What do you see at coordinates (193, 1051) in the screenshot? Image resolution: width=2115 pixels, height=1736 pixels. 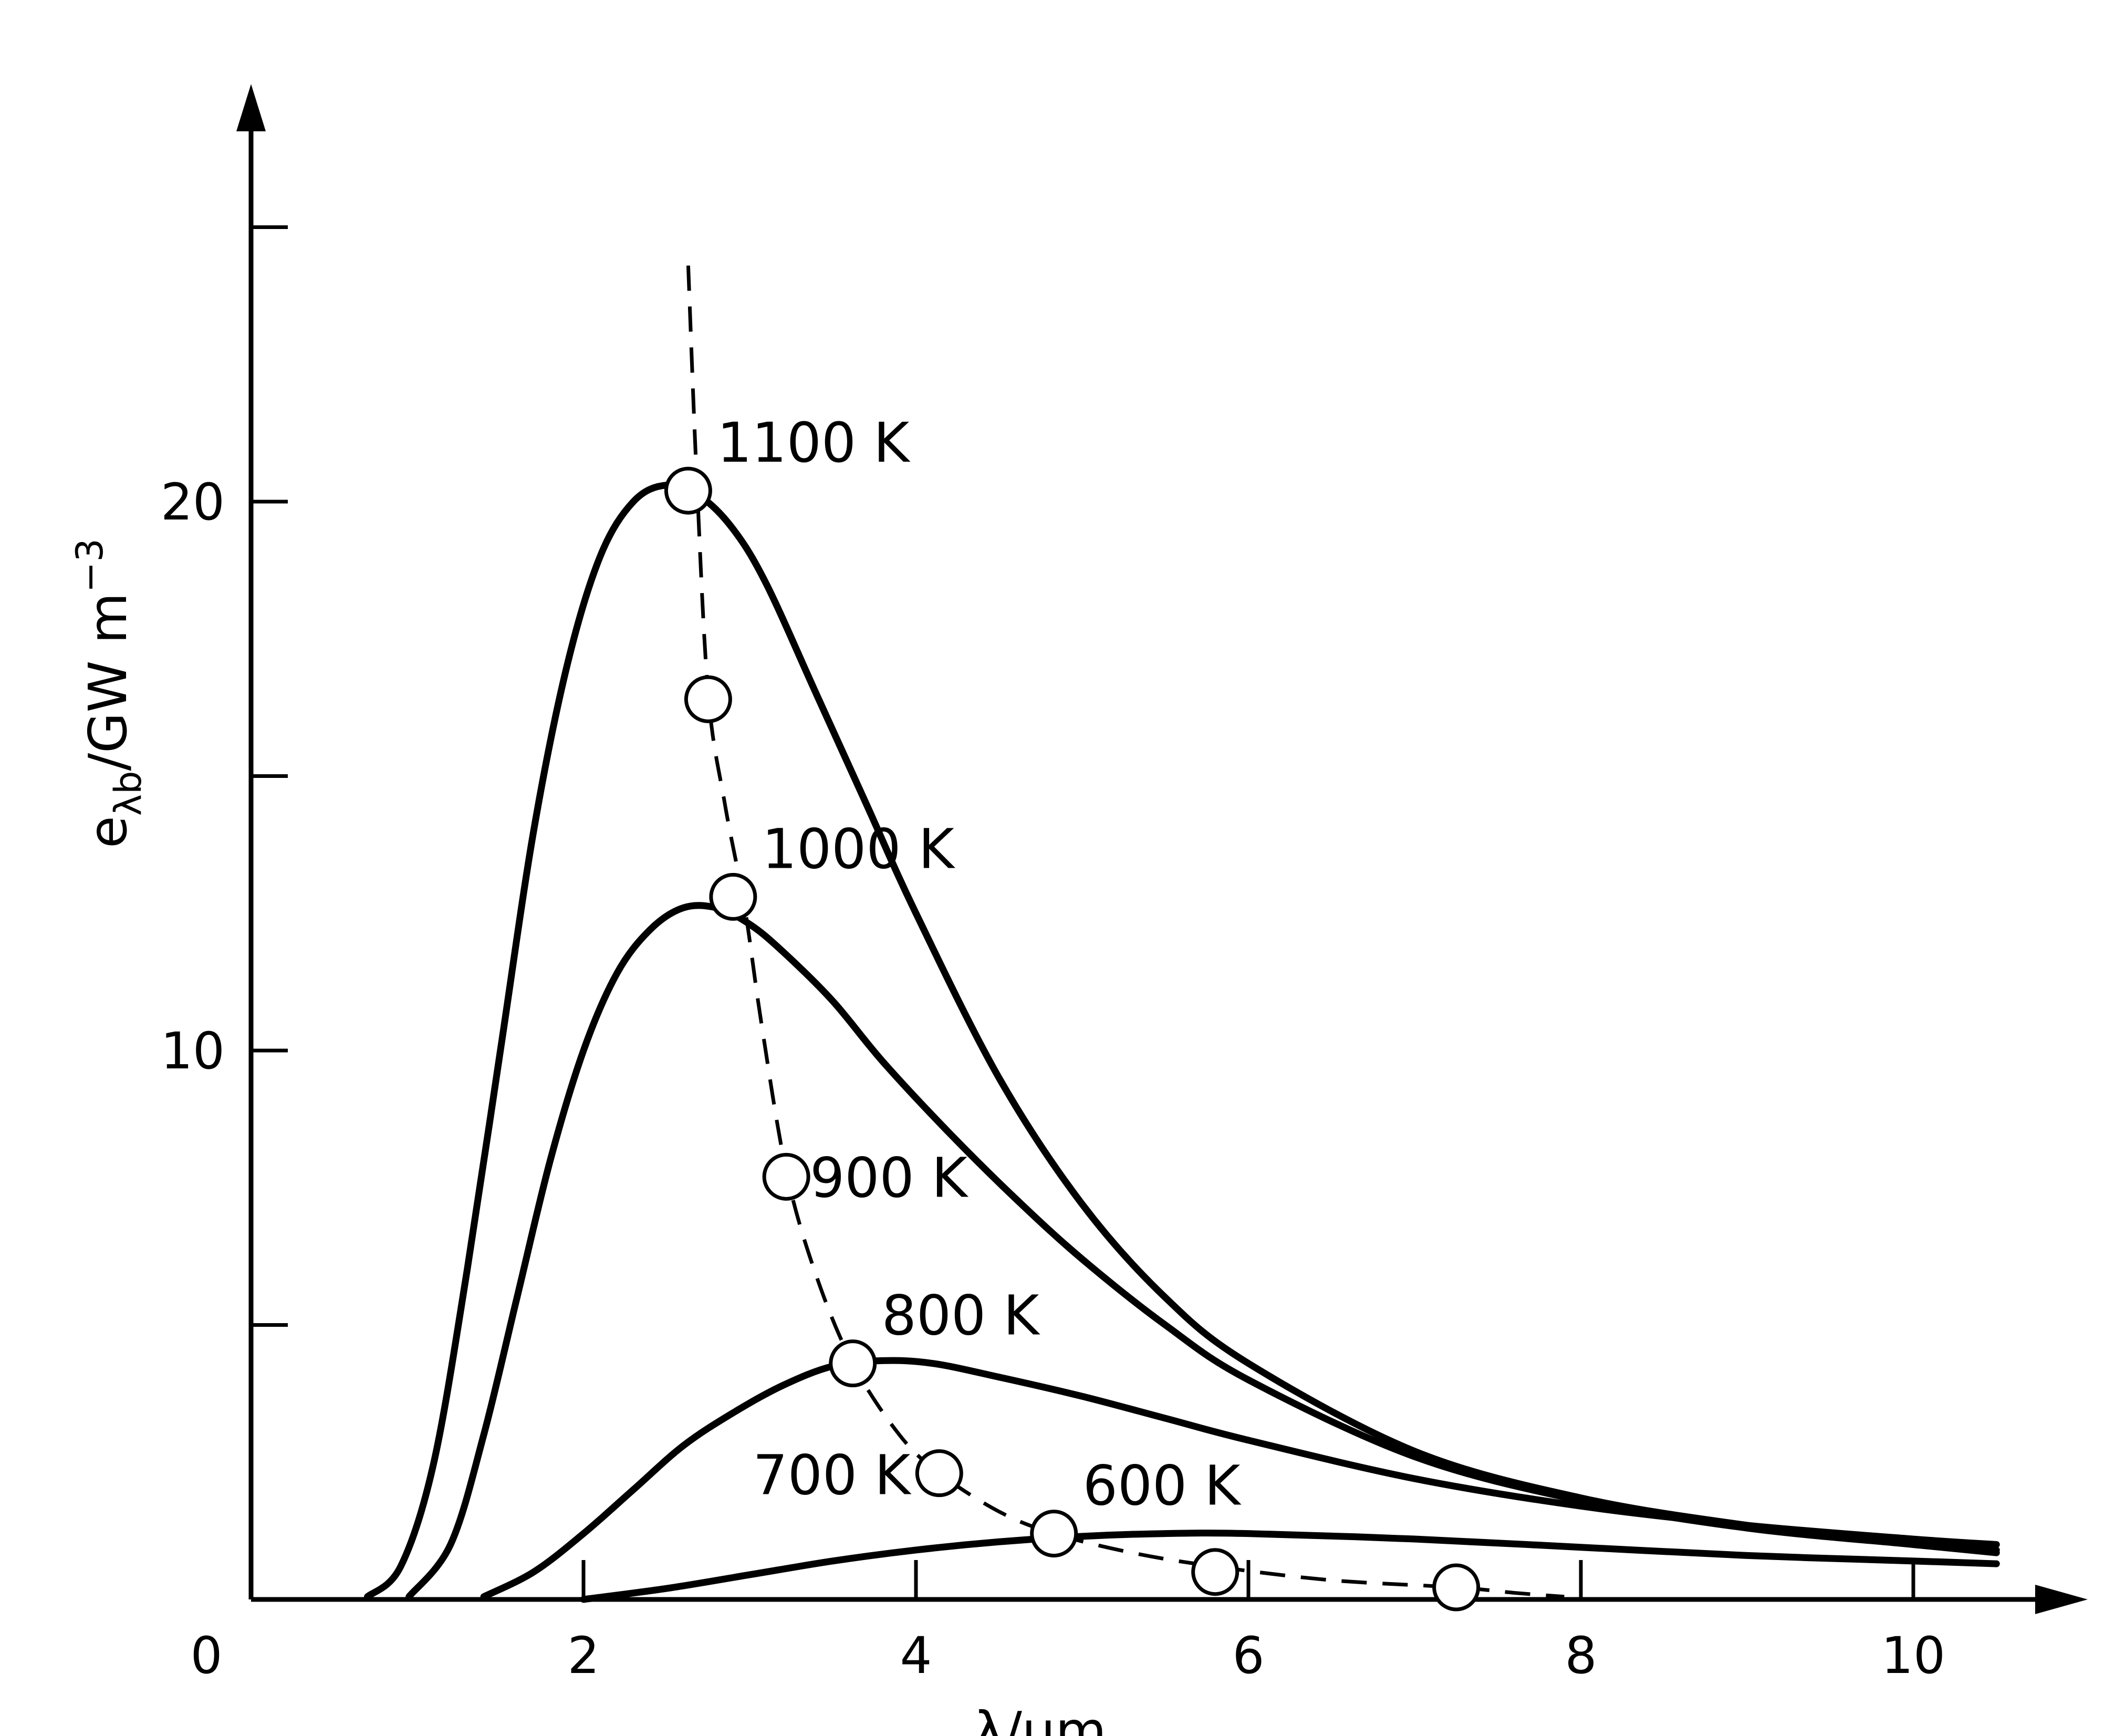 I see `y-tick-label-10: 10` at bounding box center [193, 1051].